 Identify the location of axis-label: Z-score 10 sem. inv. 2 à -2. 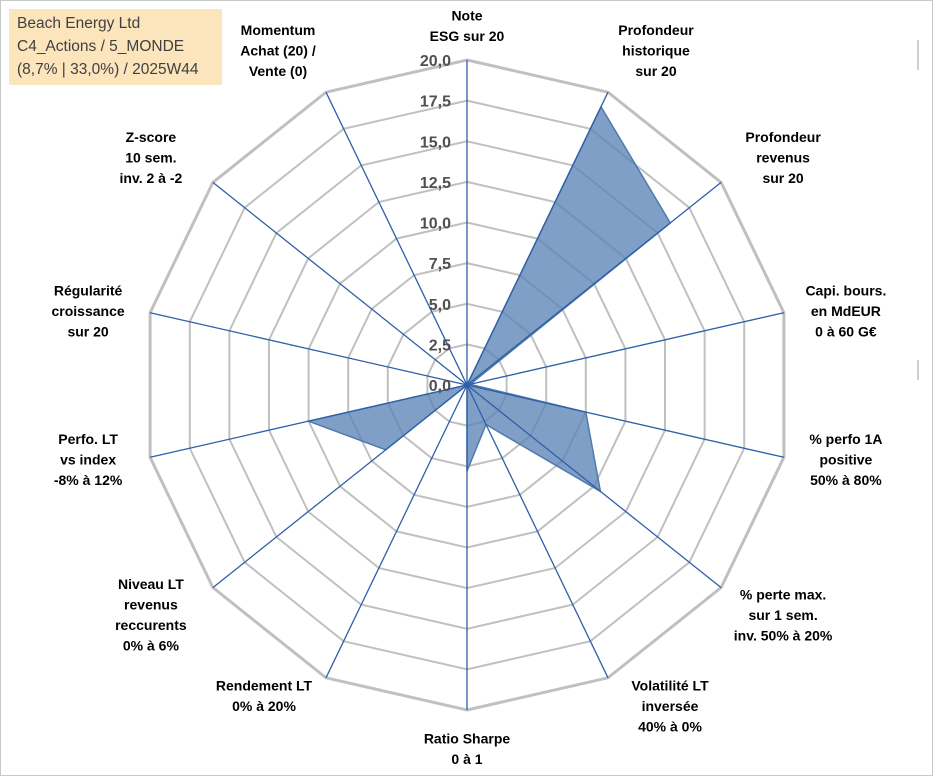
(151, 157).